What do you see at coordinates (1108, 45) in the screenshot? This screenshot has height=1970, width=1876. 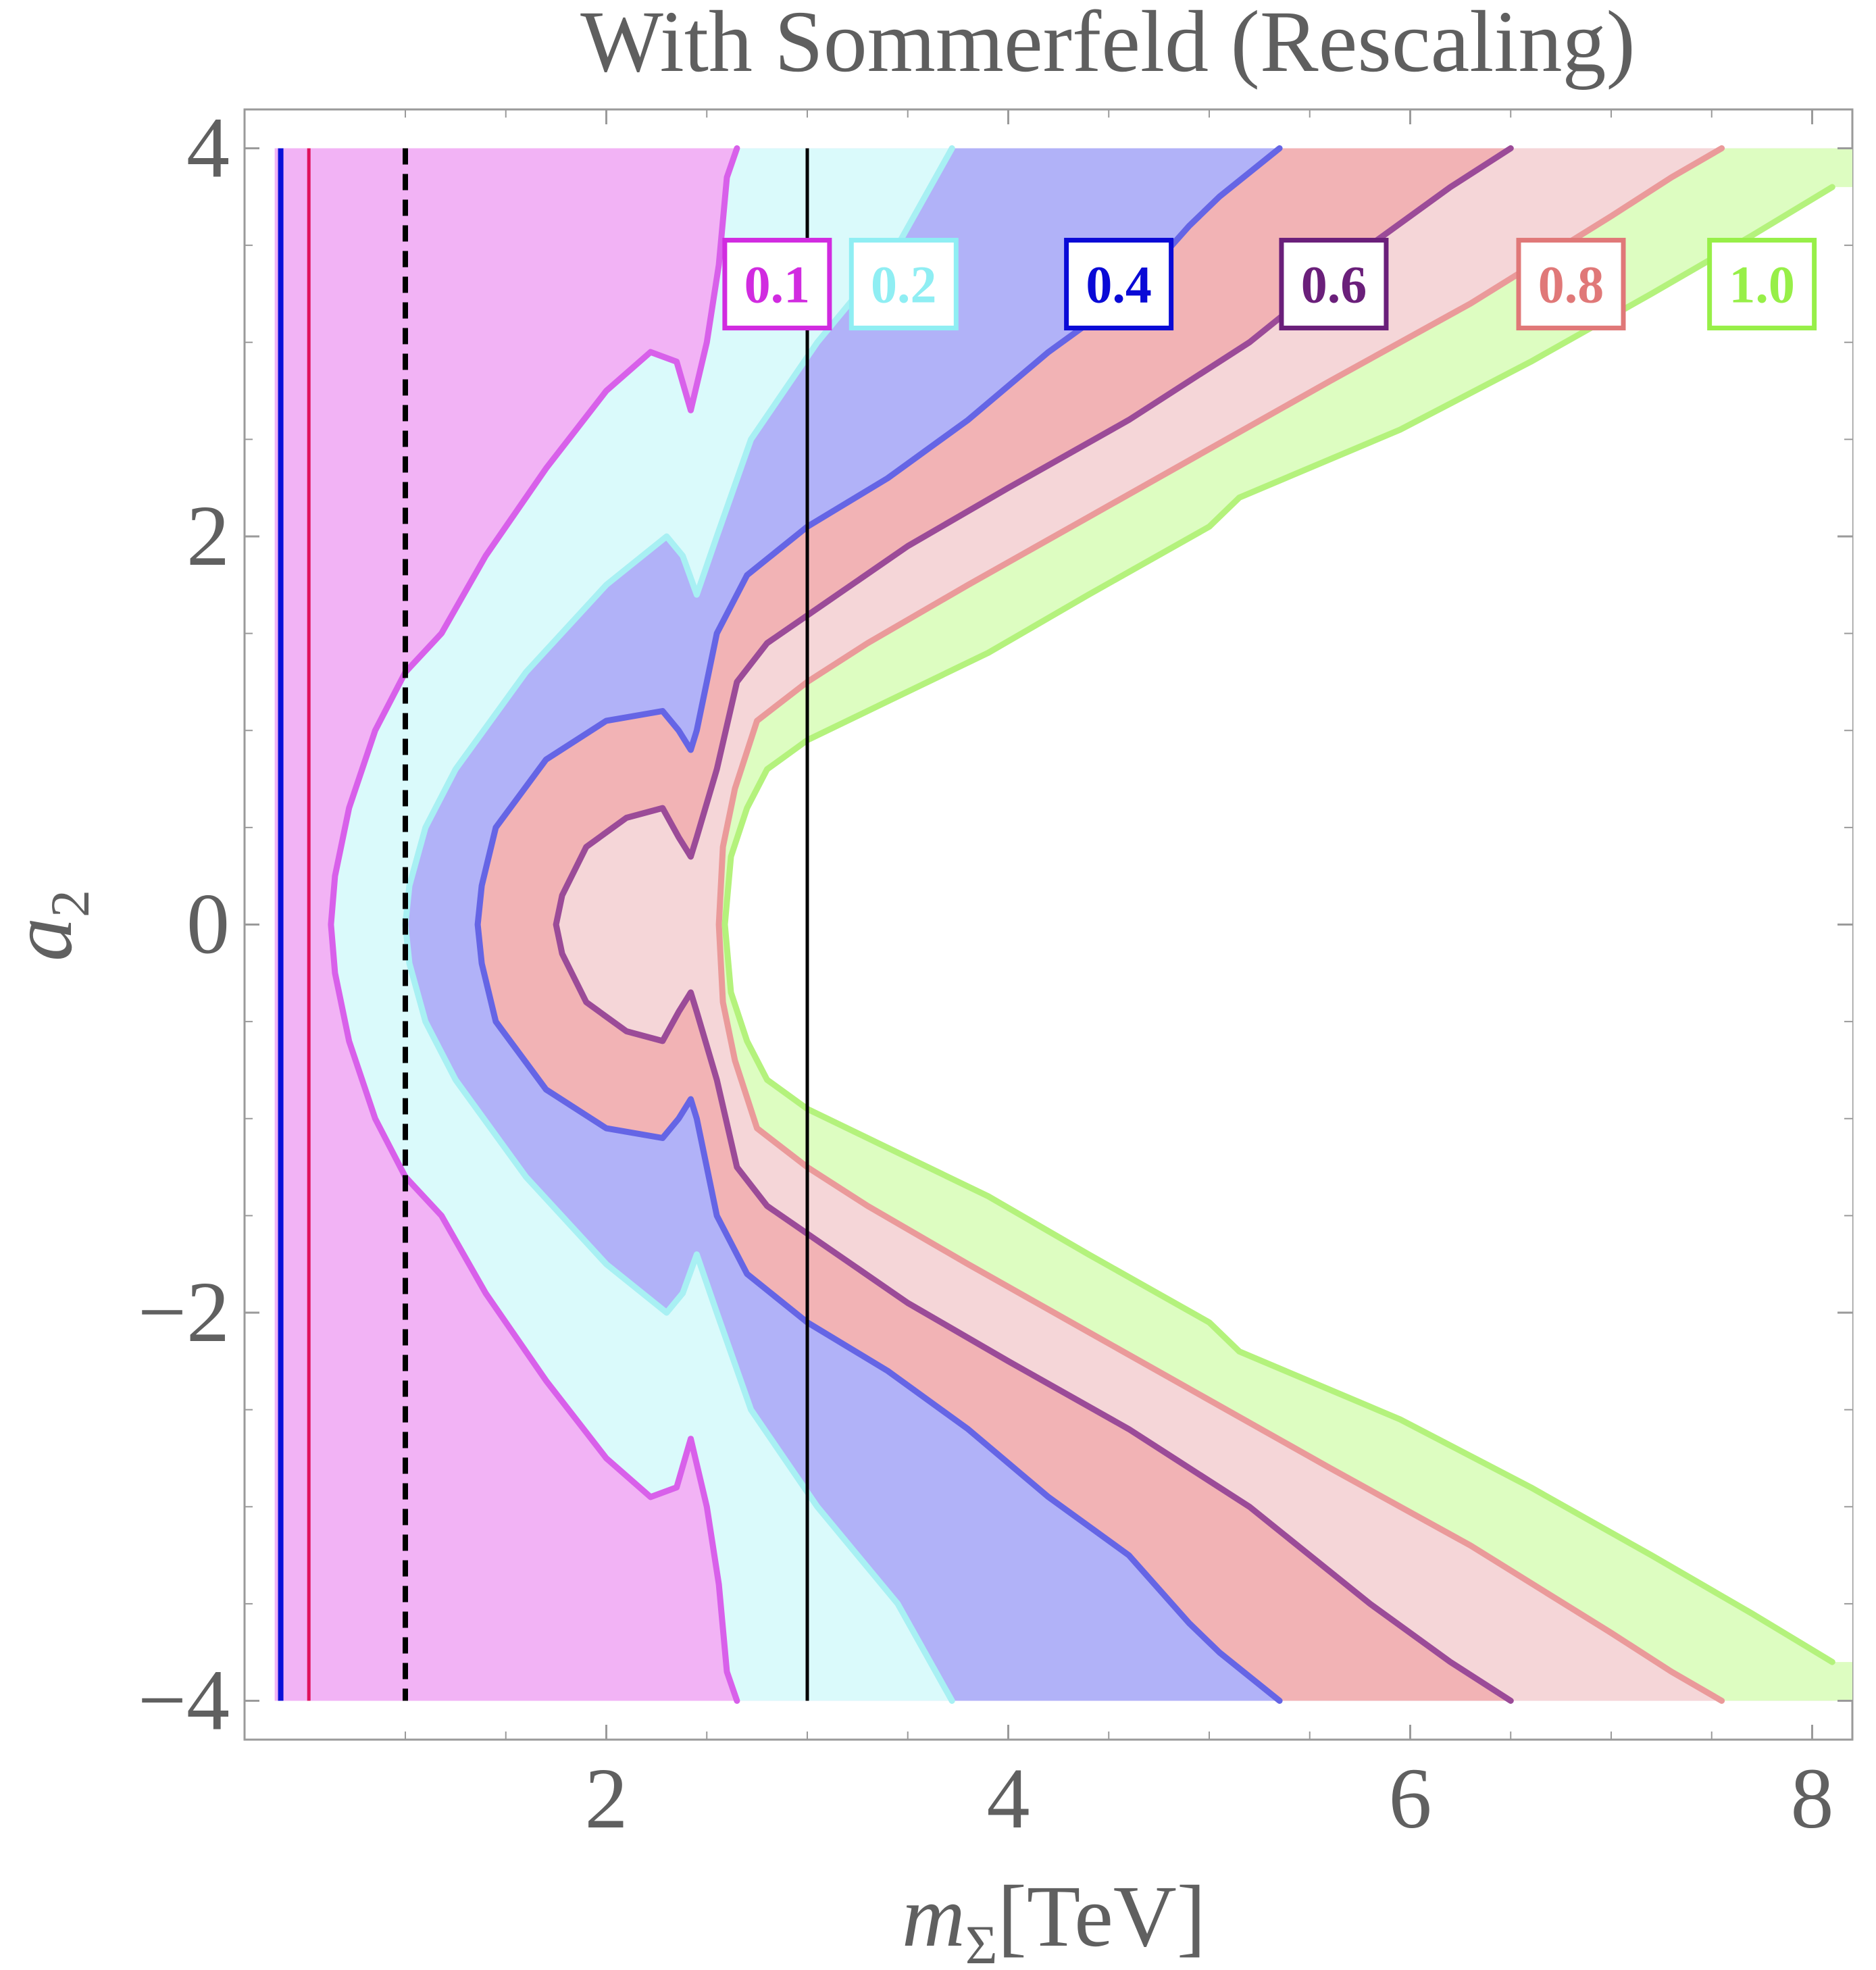 I see `chart-title: With Sommerfeld (Rescaling)` at bounding box center [1108, 45].